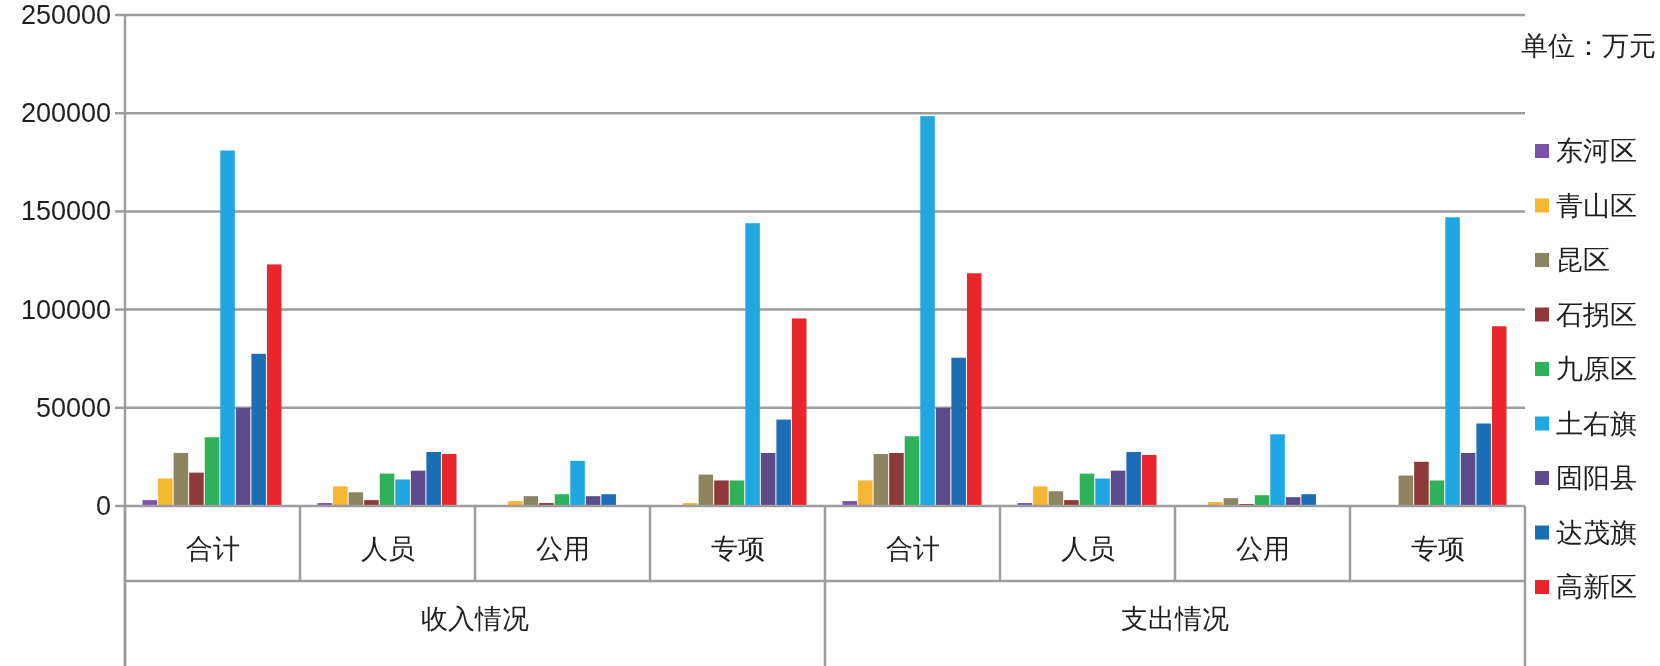  Describe the element at coordinates (65, 15) in the screenshot. I see `y-tick-label: 250000` at that location.